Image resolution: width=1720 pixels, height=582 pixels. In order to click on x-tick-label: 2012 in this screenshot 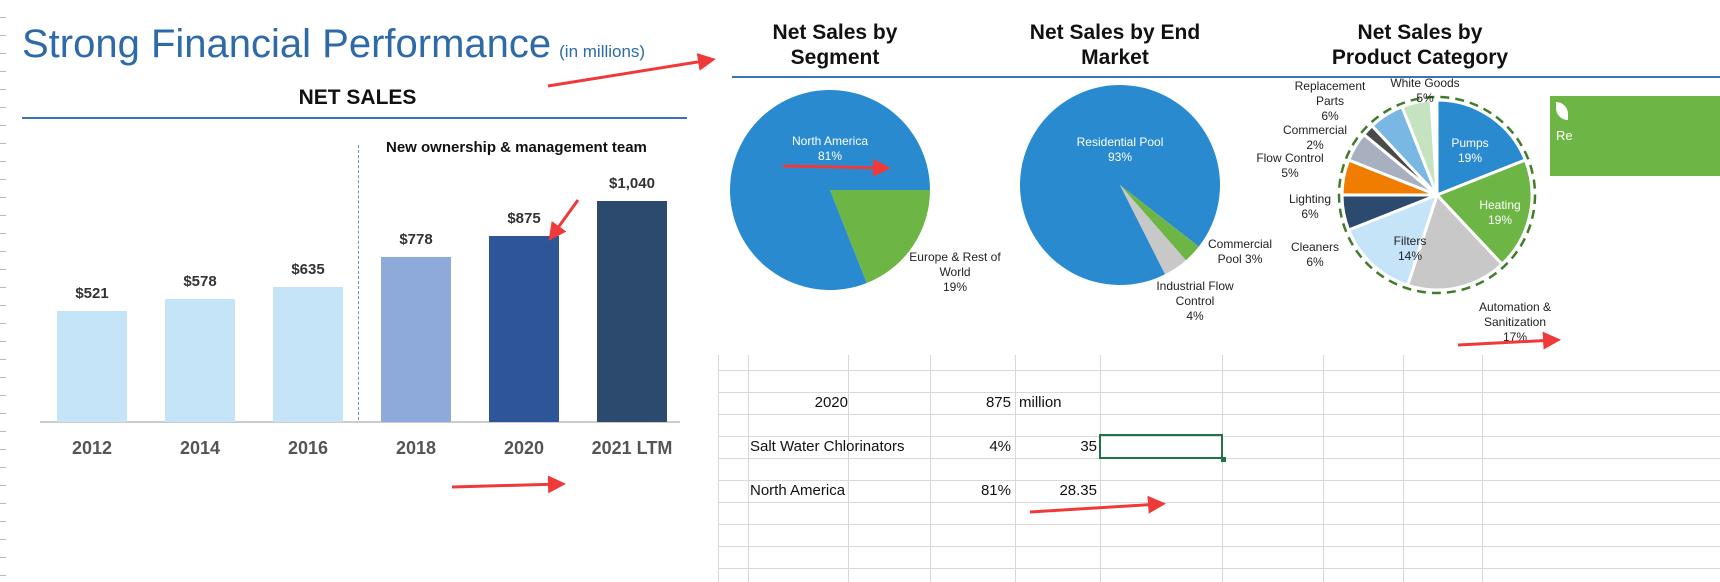, I will do `click(92, 448)`.